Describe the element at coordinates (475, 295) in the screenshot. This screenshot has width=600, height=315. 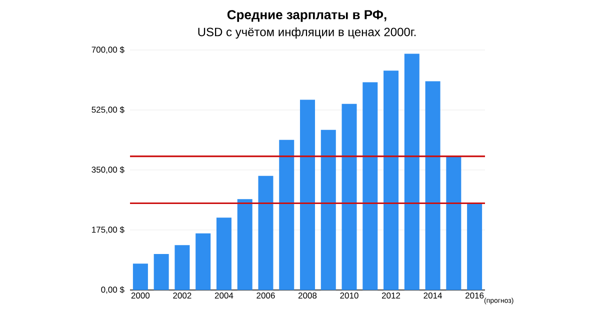
I see `x-tick-label: 2016` at that location.